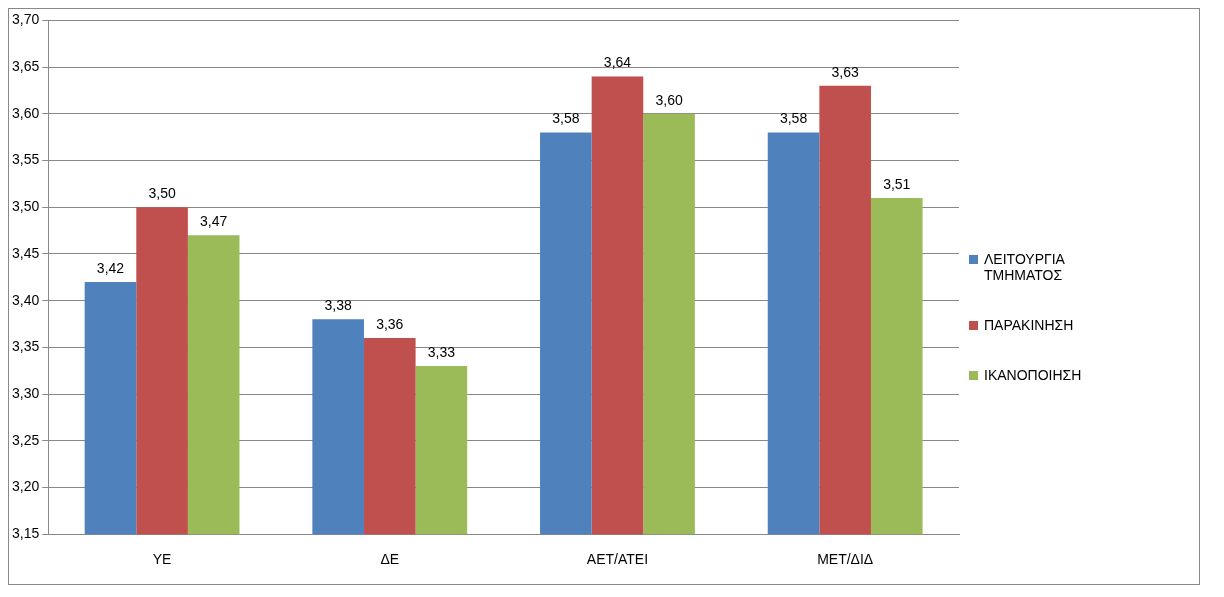 The width and height of the screenshot is (1224, 597). Describe the element at coordinates (26, 299) in the screenshot. I see `y-tick-label: 3,40` at that location.